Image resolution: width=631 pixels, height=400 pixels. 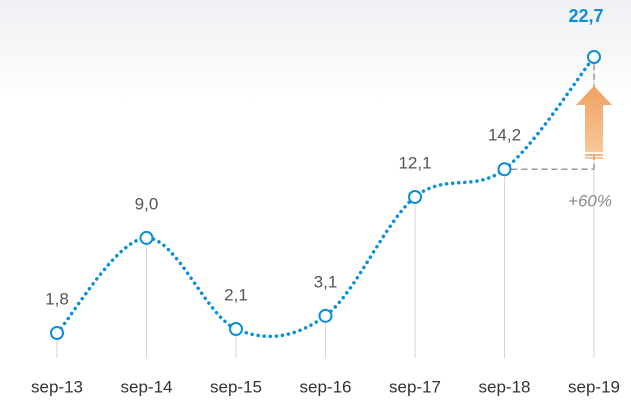 What do you see at coordinates (585, 16) in the screenshot?
I see `data-label: 22,7` at bounding box center [585, 16].